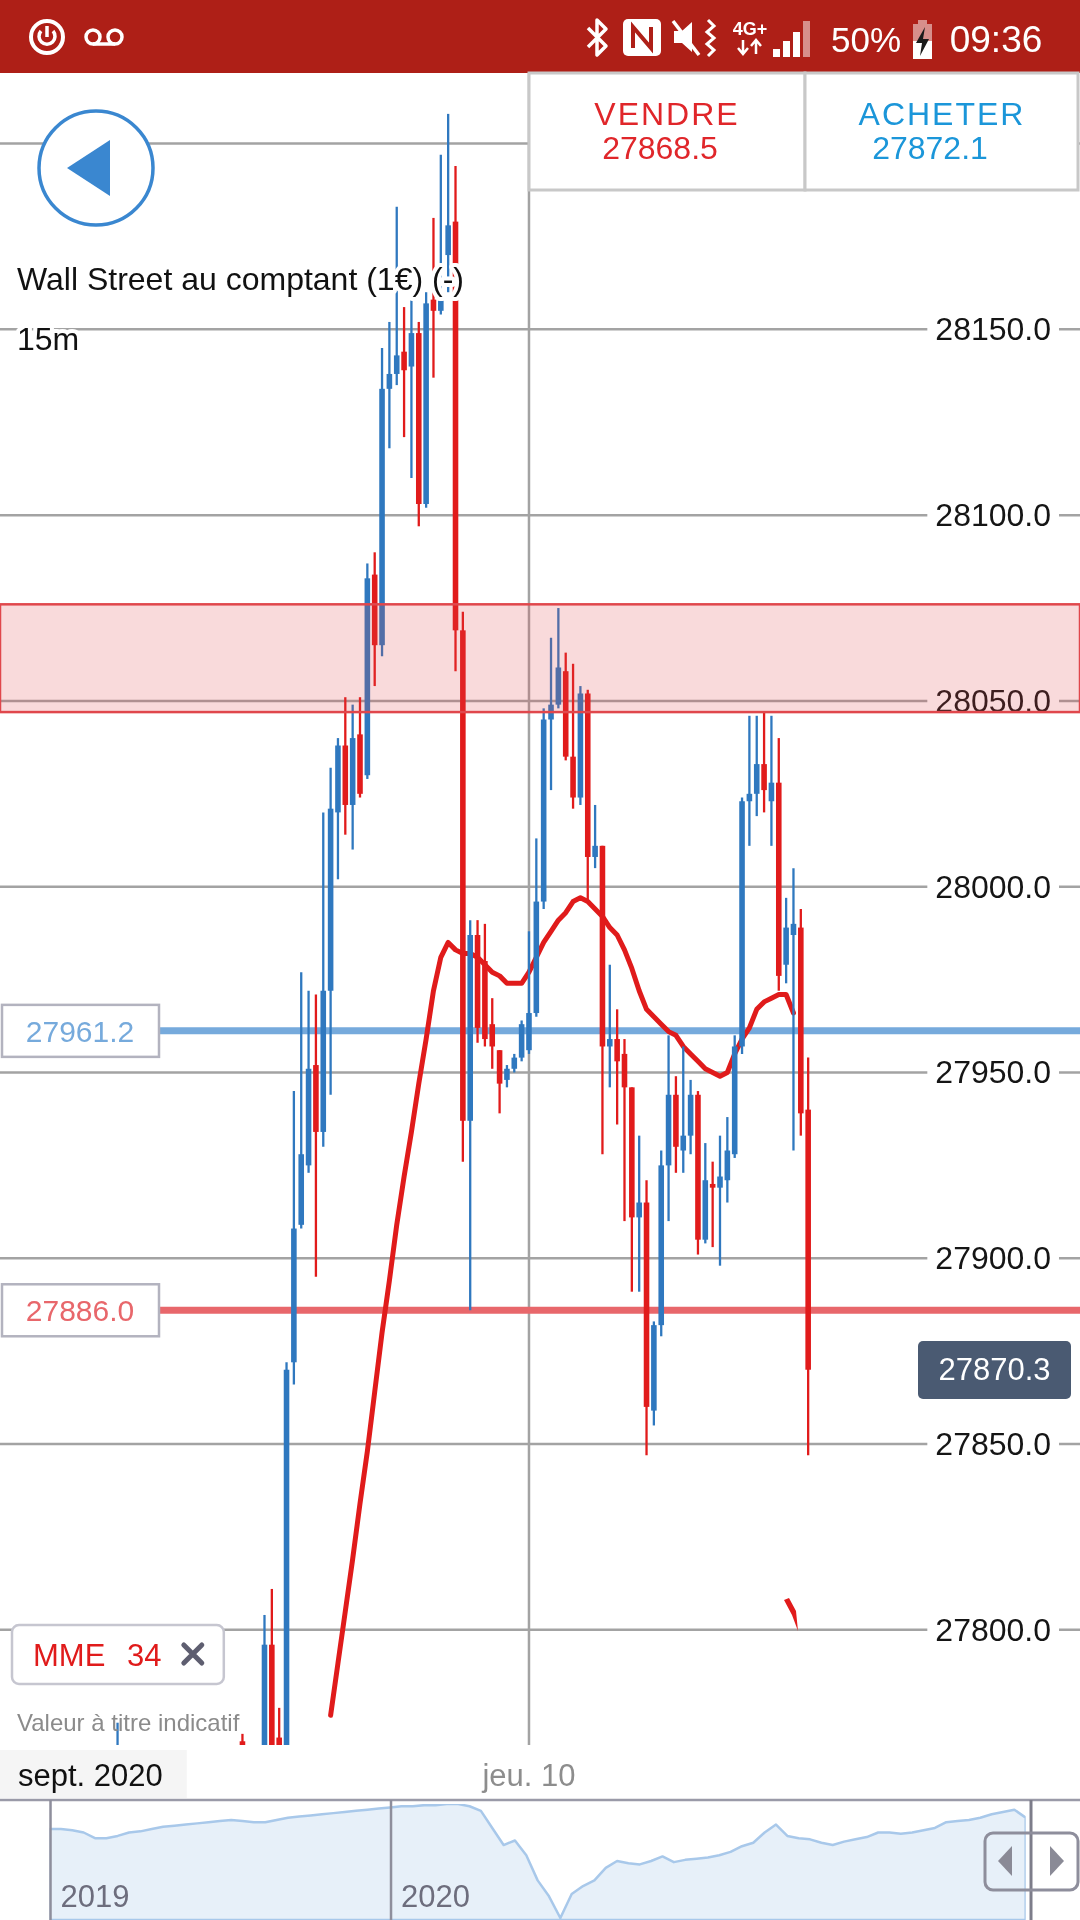 The height and width of the screenshot is (1920, 1080). I want to click on ref-line-label: 27886.0, so click(80, 1311).